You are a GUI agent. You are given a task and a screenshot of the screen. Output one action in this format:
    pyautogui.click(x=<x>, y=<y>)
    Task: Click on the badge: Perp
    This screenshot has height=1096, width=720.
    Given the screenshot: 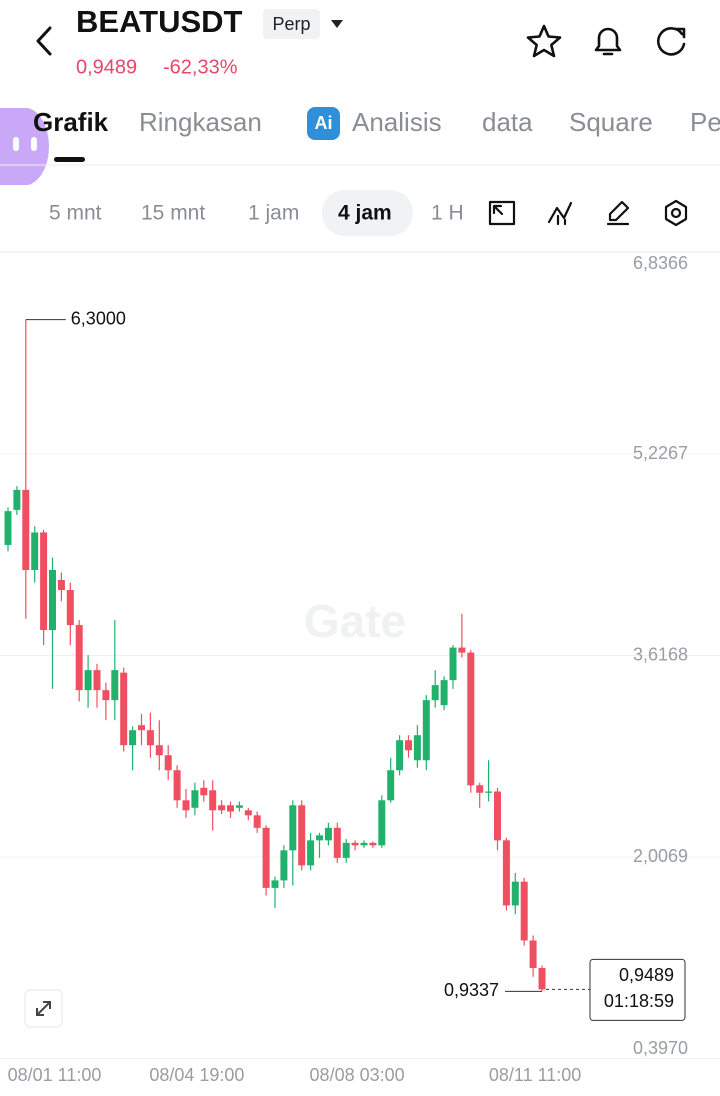 What is the action you would take?
    pyautogui.click(x=291, y=24)
    